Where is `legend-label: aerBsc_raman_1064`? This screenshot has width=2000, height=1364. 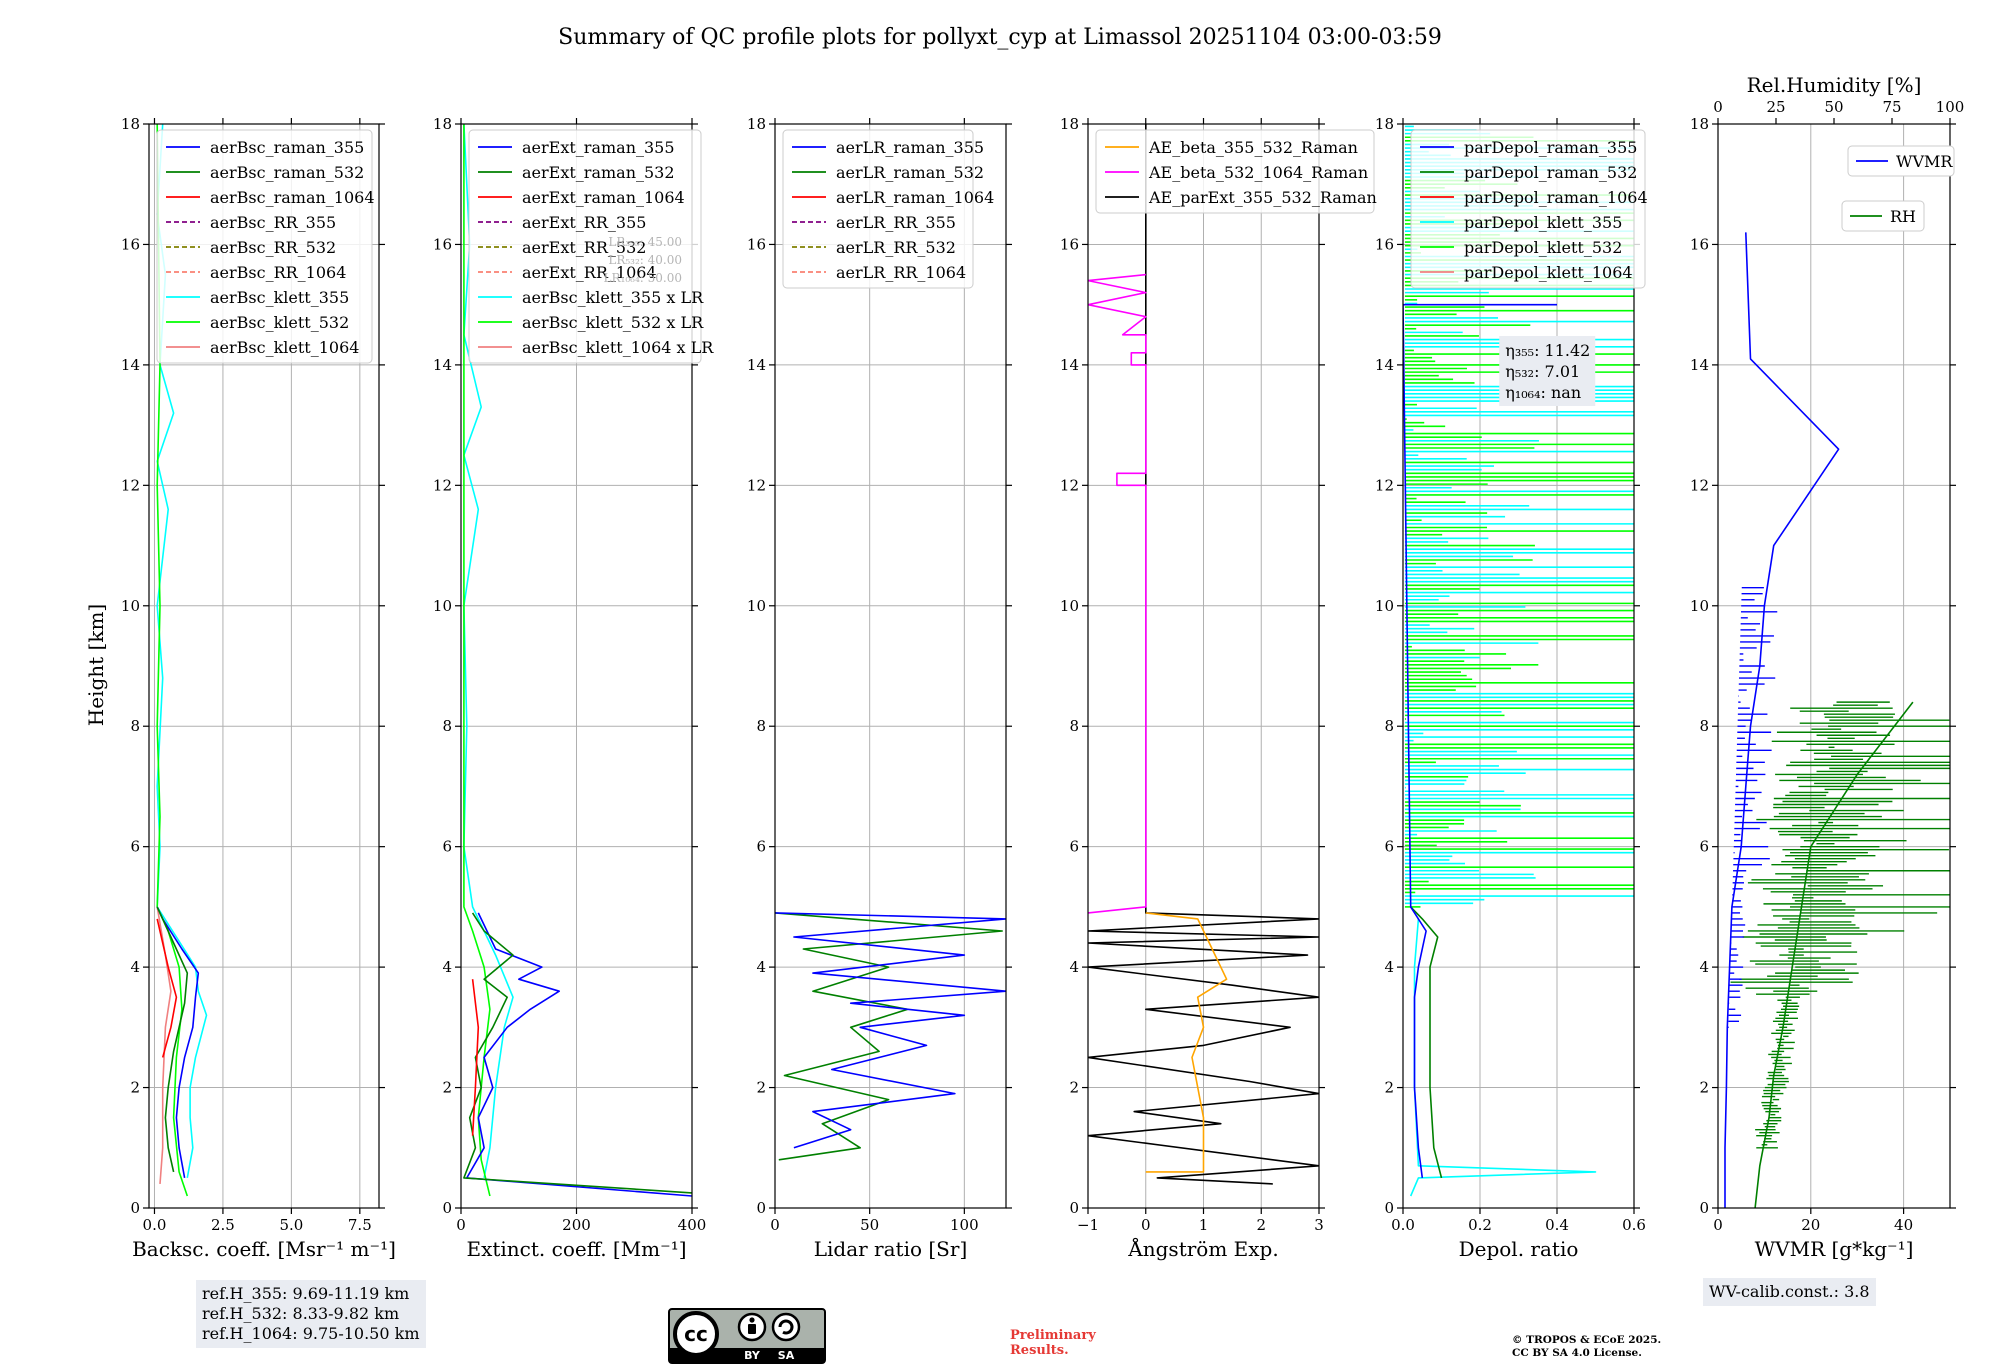
legend-label: aerBsc_raman_1064 is located at coordinates (292, 197).